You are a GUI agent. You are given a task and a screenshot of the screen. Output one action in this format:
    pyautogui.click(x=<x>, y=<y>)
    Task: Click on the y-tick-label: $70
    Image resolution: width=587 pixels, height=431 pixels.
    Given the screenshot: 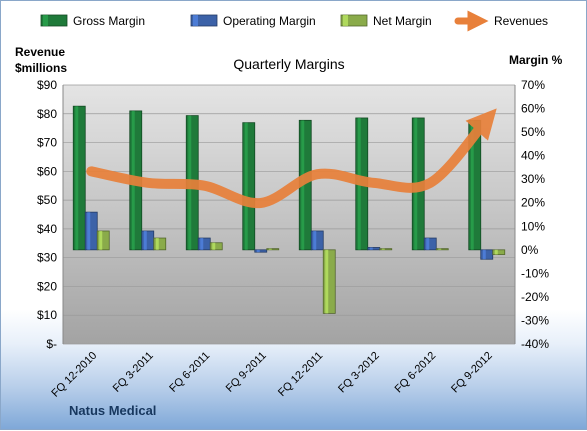 What is the action you would take?
    pyautogui.click(x=47, y=143)
    